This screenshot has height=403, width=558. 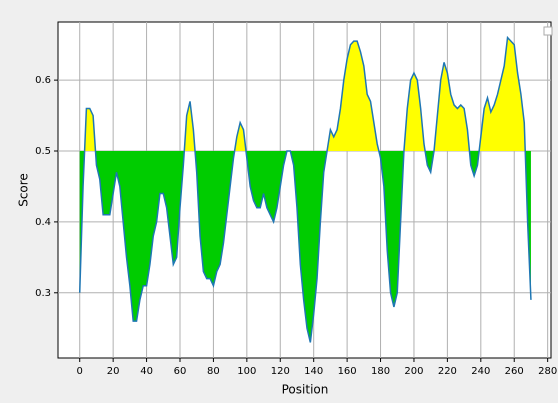 I want to click on x-tick-label: 160, so click(x=347, y=371).